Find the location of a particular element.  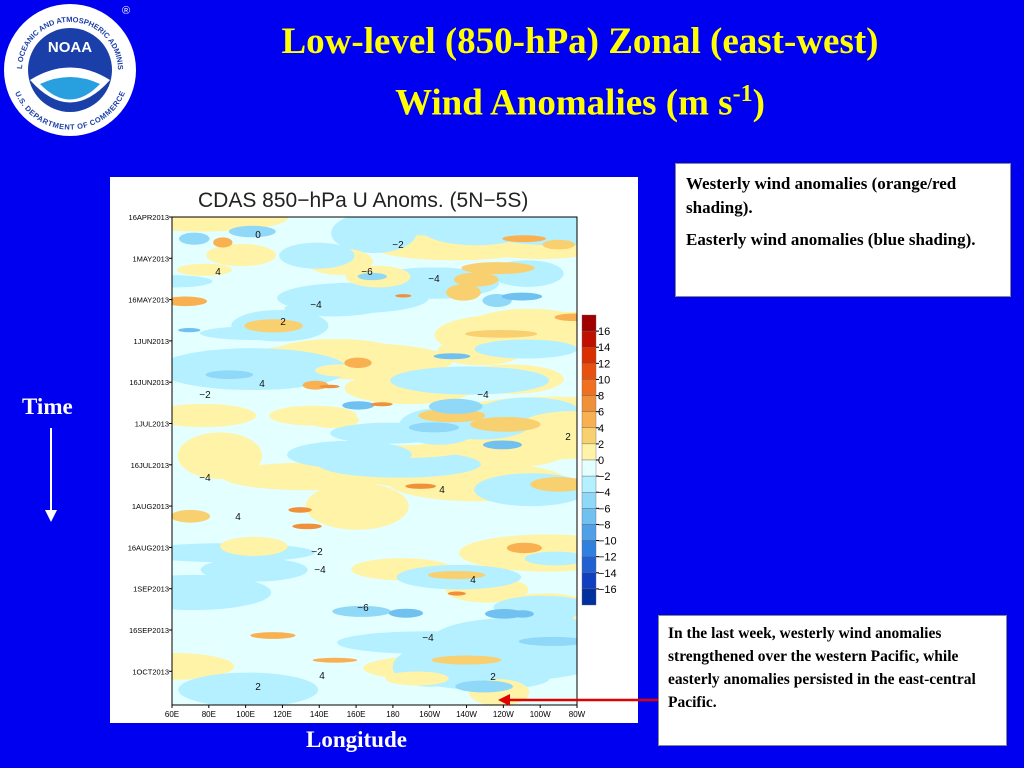

logo-bird is located at coordinates (70, 88).